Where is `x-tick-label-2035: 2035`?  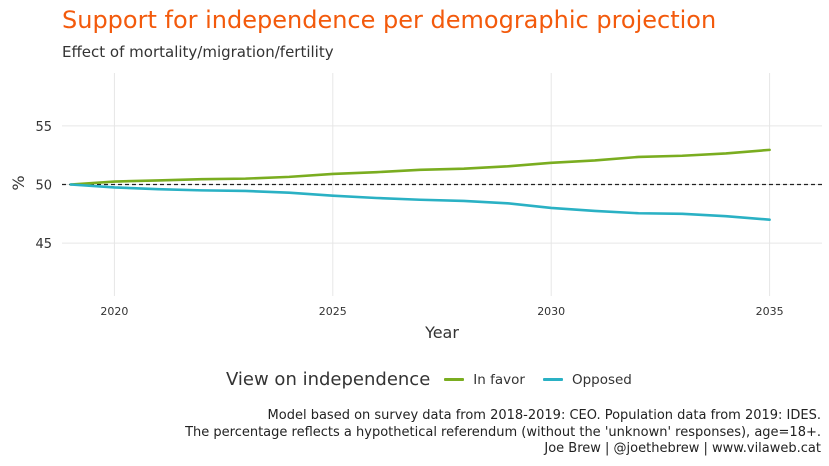 x-tick-label-2035: 2035 is located at coordinates (770, 311).